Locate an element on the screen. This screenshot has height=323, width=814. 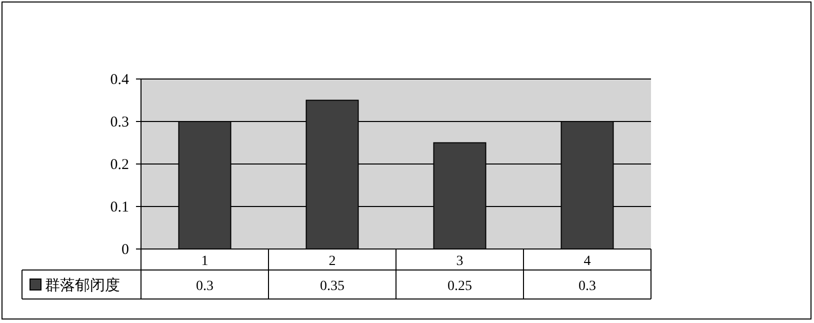
legend-label: 群落郁闭度 is located at coordinates (82, 285).